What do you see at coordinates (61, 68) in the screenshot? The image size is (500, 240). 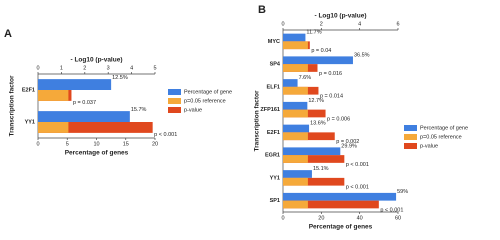 I see `x2-tick-label: 1` at bounding box center [61, 68].